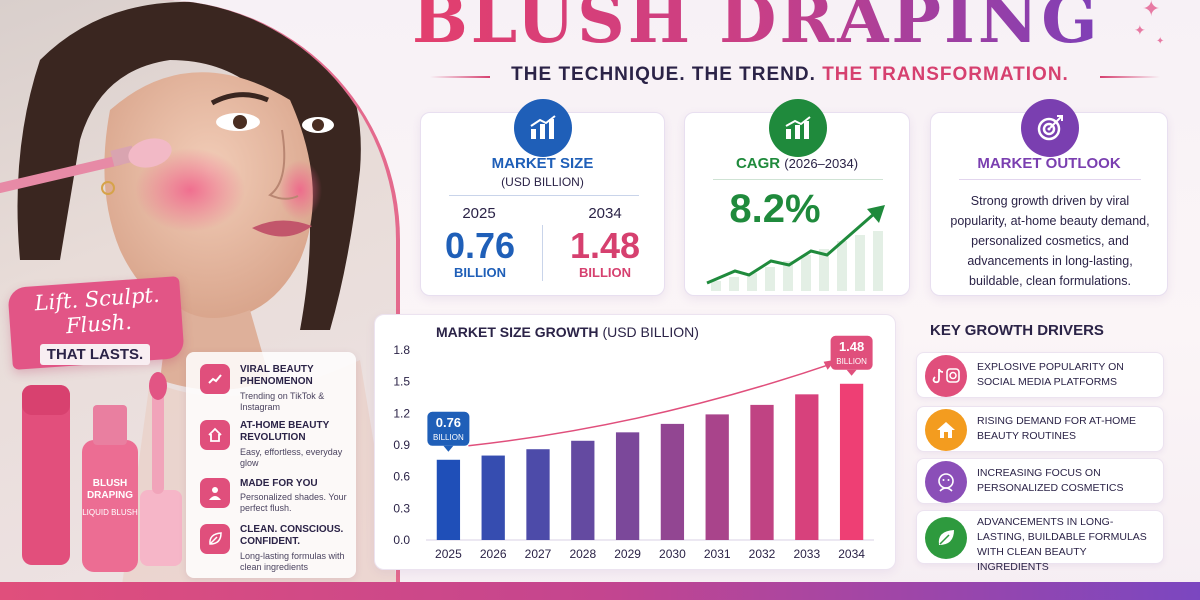 The width and height of the screenshot is (1200, 600). Describe the element at coordinates (650, 405) in the screenshot. I see `trend-arrow-line` at that location.